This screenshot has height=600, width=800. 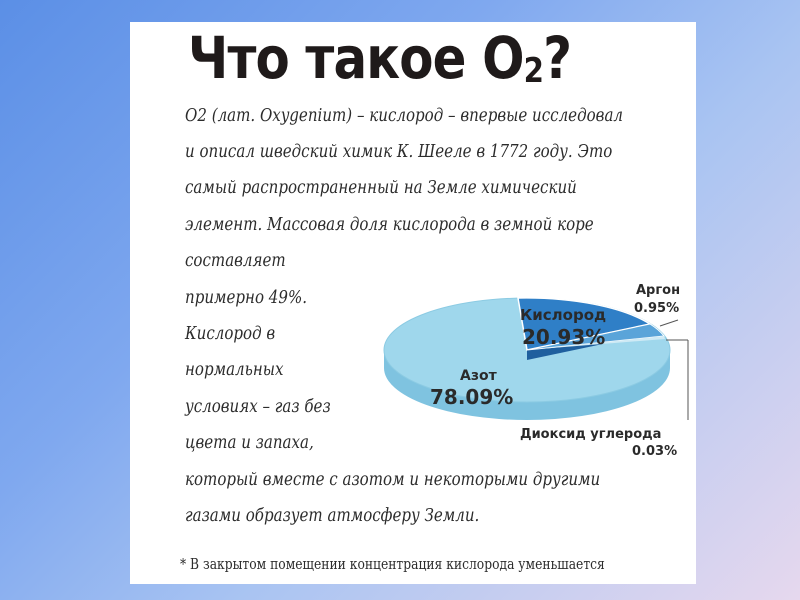 What do you see at coordinates (656, 308) in the screenshot?
I see `label-argon-value: 0.95%` at bounding box center [656, 308].